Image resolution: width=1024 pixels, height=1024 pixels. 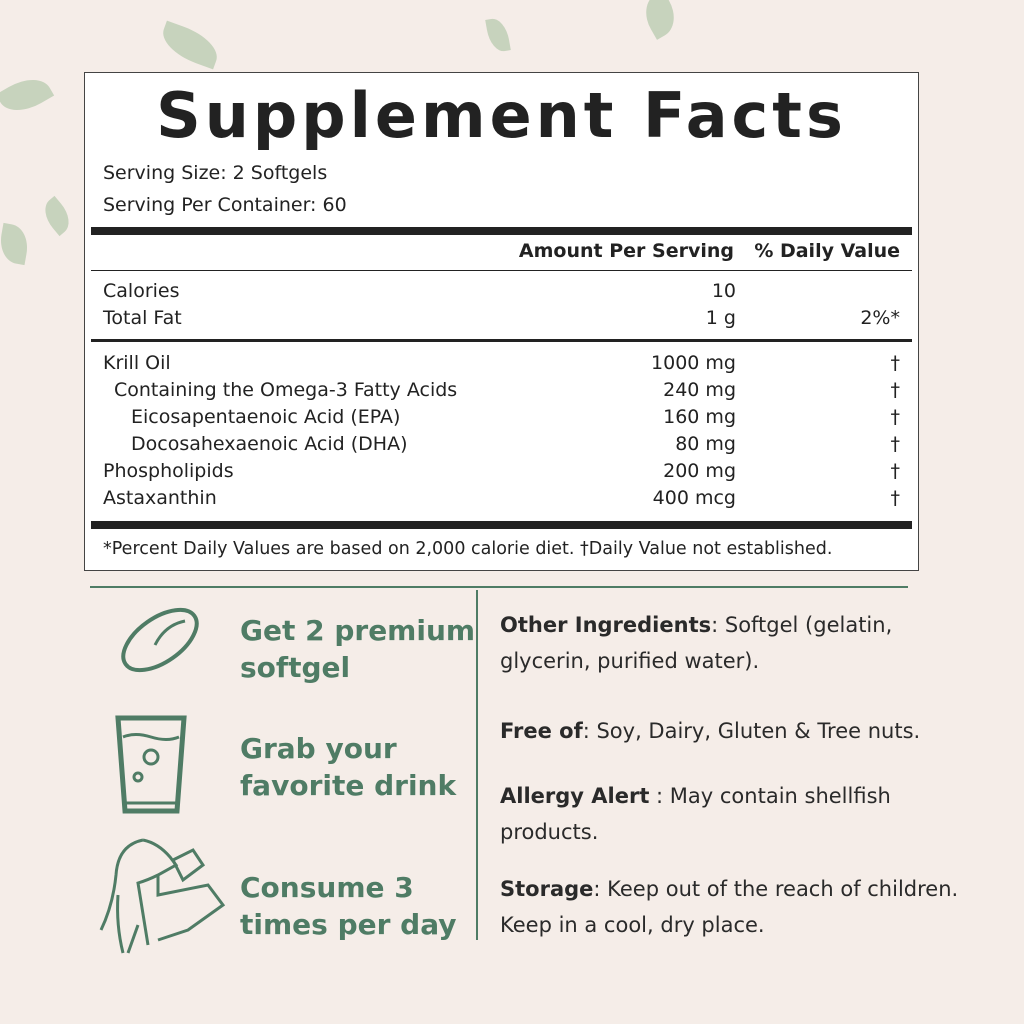 What do you see at coordinates (723, 291) in the screenshot?
I see `nutrient-amount: 10` at bounding box center [723, 291].